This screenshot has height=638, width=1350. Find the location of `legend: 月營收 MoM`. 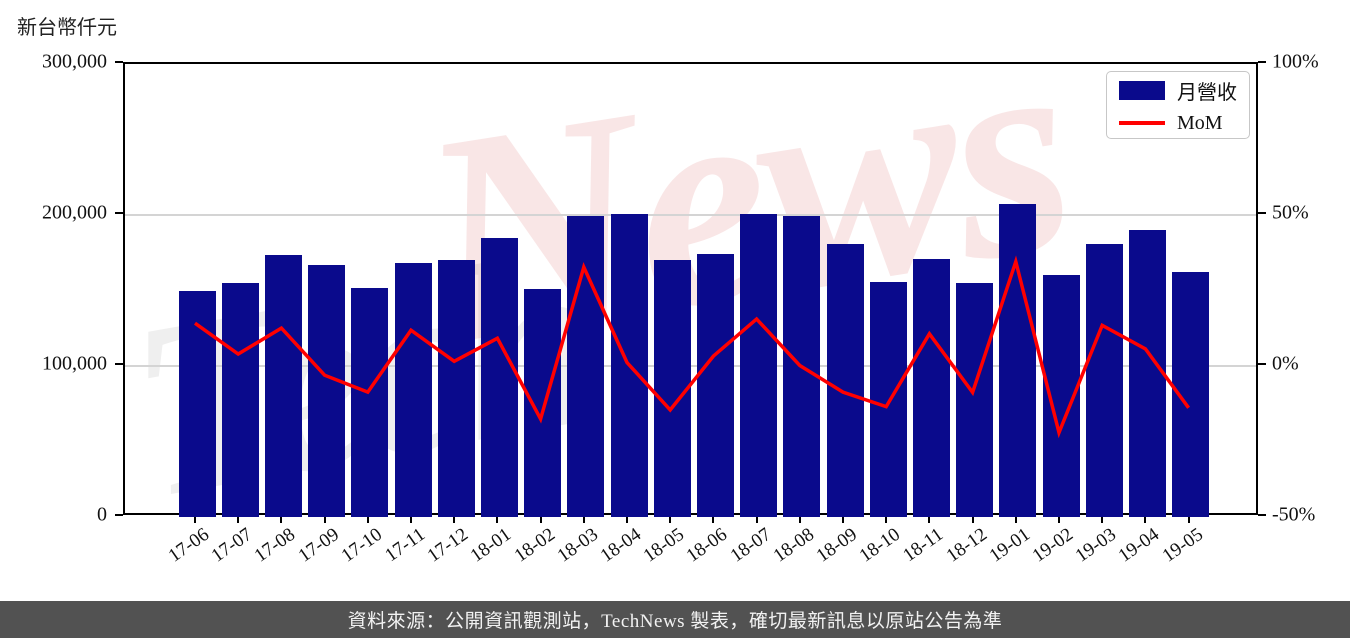

legend: 月營收 MoM is located at coordinates (1178, 105).